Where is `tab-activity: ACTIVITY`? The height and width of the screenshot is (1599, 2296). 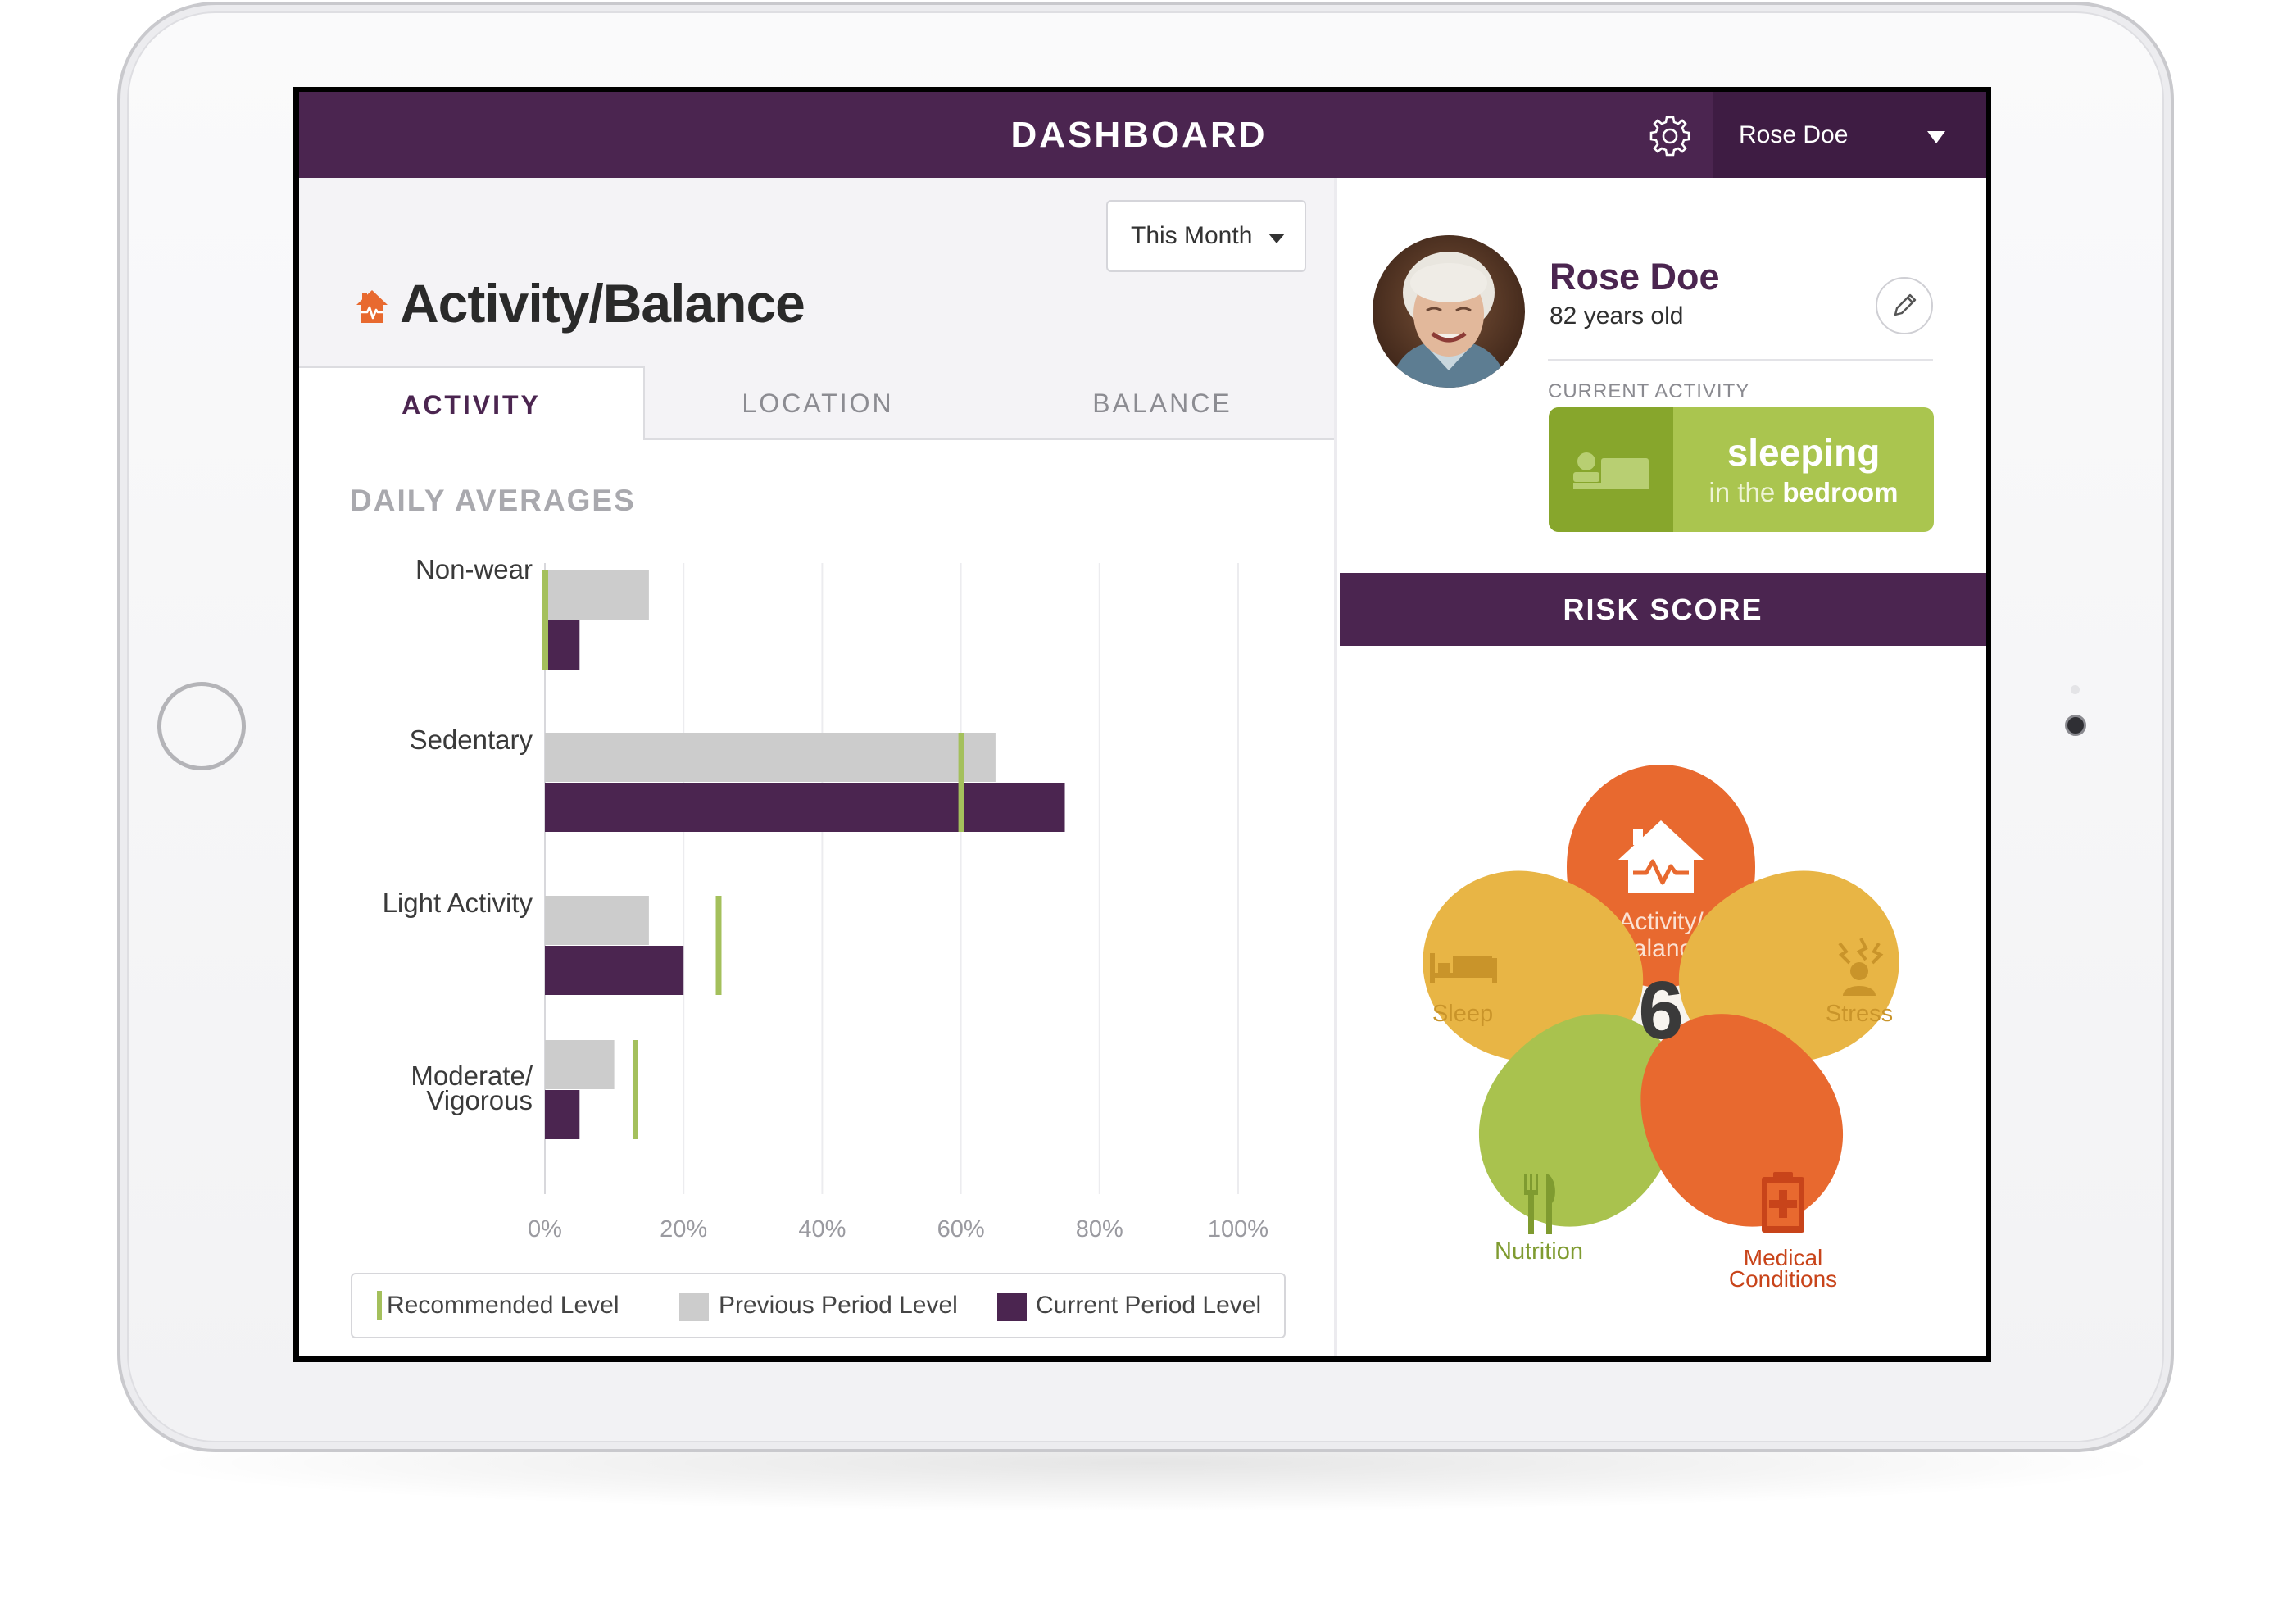
tab-activity: ACTIVITY is located at coordinates (472, 403).